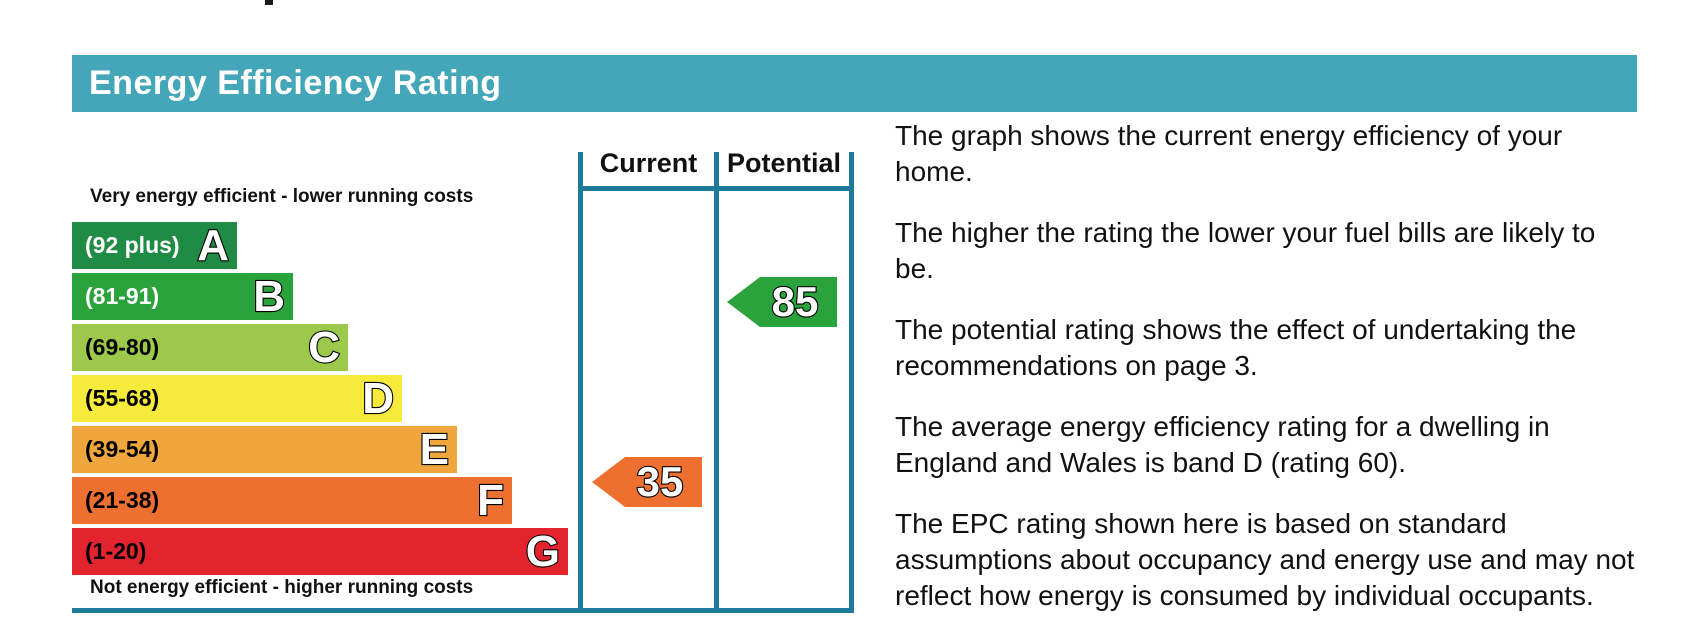  Describe the element at coordinates (851, 382) in the screenshot. I see `table-line-right` at that location.